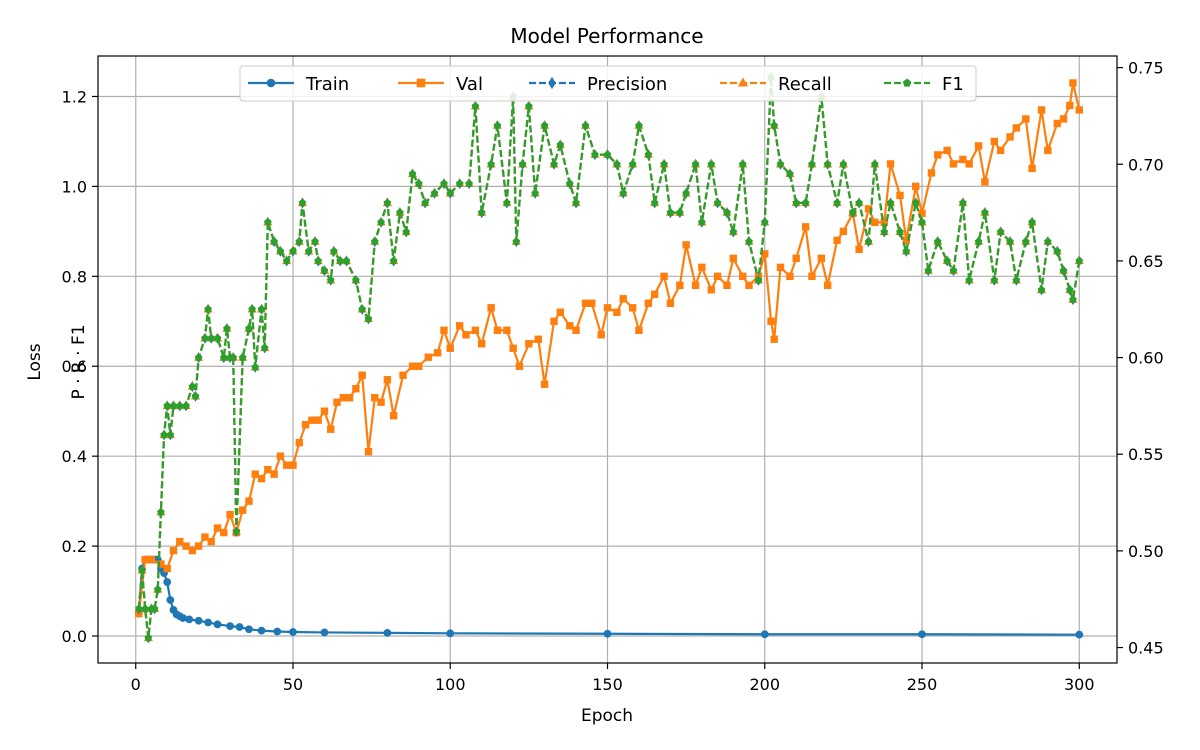 This screenshot has height=750, width=1200. Describe the element at coordinates (74, 546) in the screenshot. I see `y-left-tick-label: 0.2` at that location.